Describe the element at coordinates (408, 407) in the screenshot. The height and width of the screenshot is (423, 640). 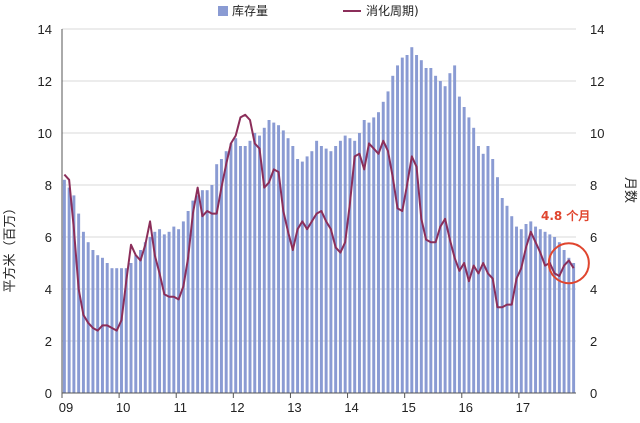
I see `x-tick-label: 15` at that location.